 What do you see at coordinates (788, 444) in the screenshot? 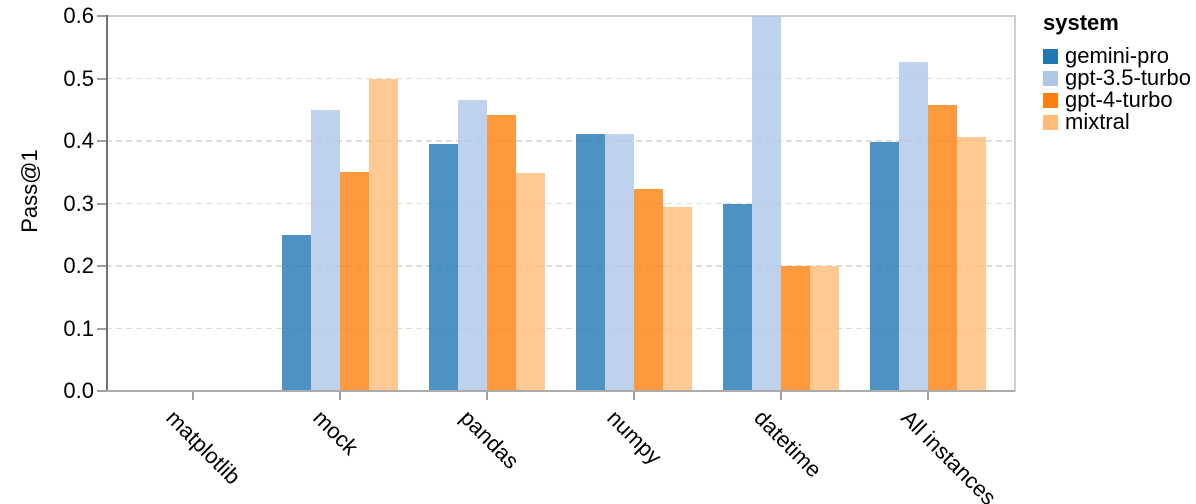
I see `x-tick-label: datetime` at bounding box center [788, 444].